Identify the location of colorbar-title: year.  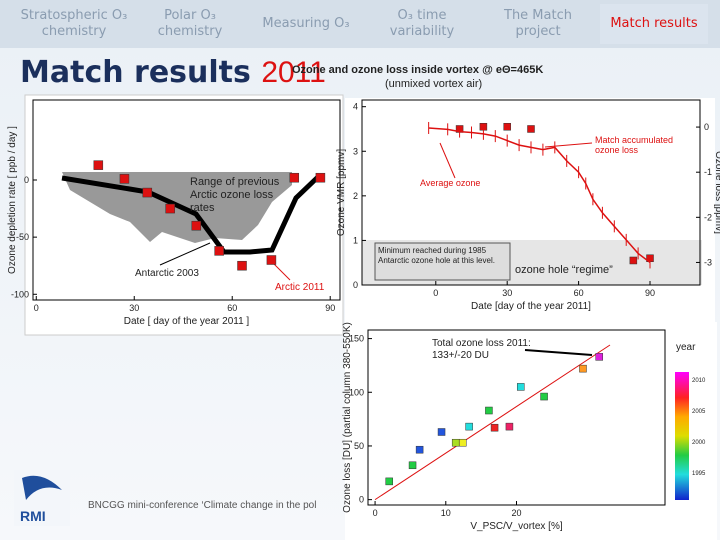
(686, 347).